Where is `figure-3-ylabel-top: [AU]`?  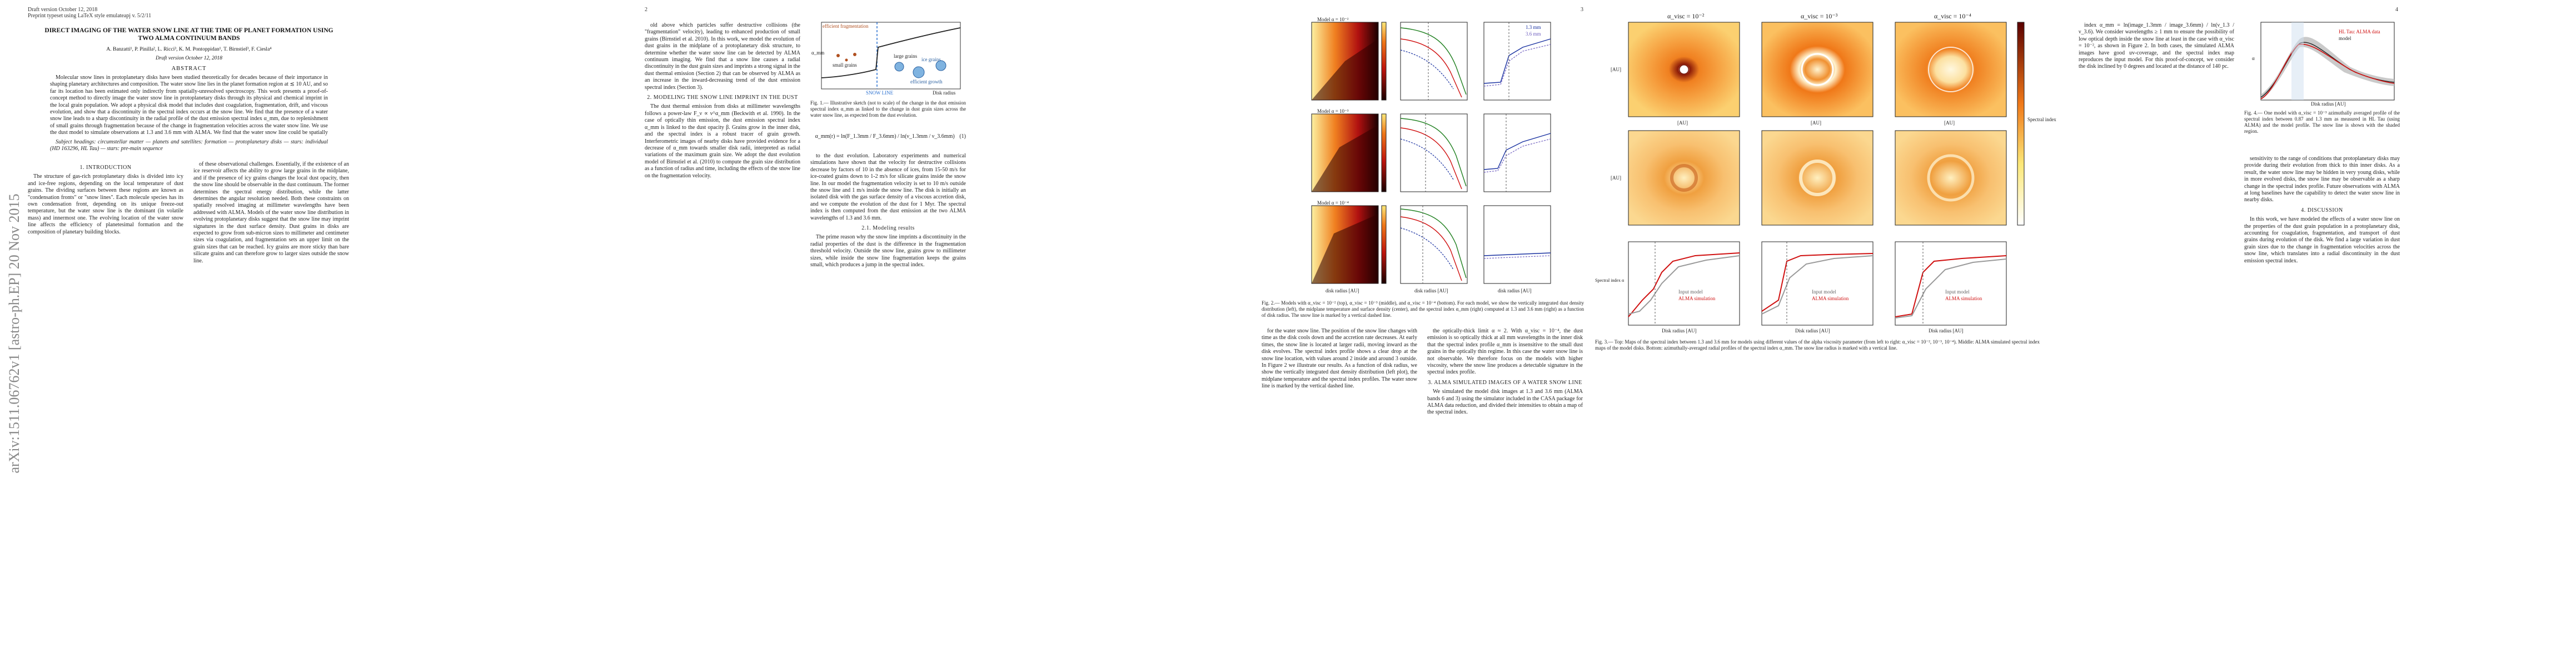
figure-3-ylabel-top: [AU] is located at coordinates (1616, 69).